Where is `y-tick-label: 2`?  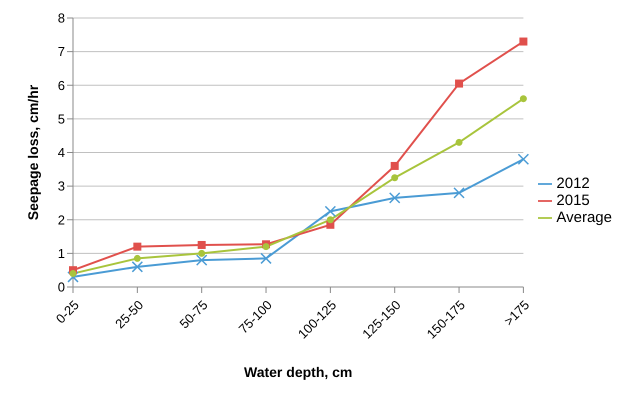 y-tick-label: 2 is located at coordinates (61, 220).